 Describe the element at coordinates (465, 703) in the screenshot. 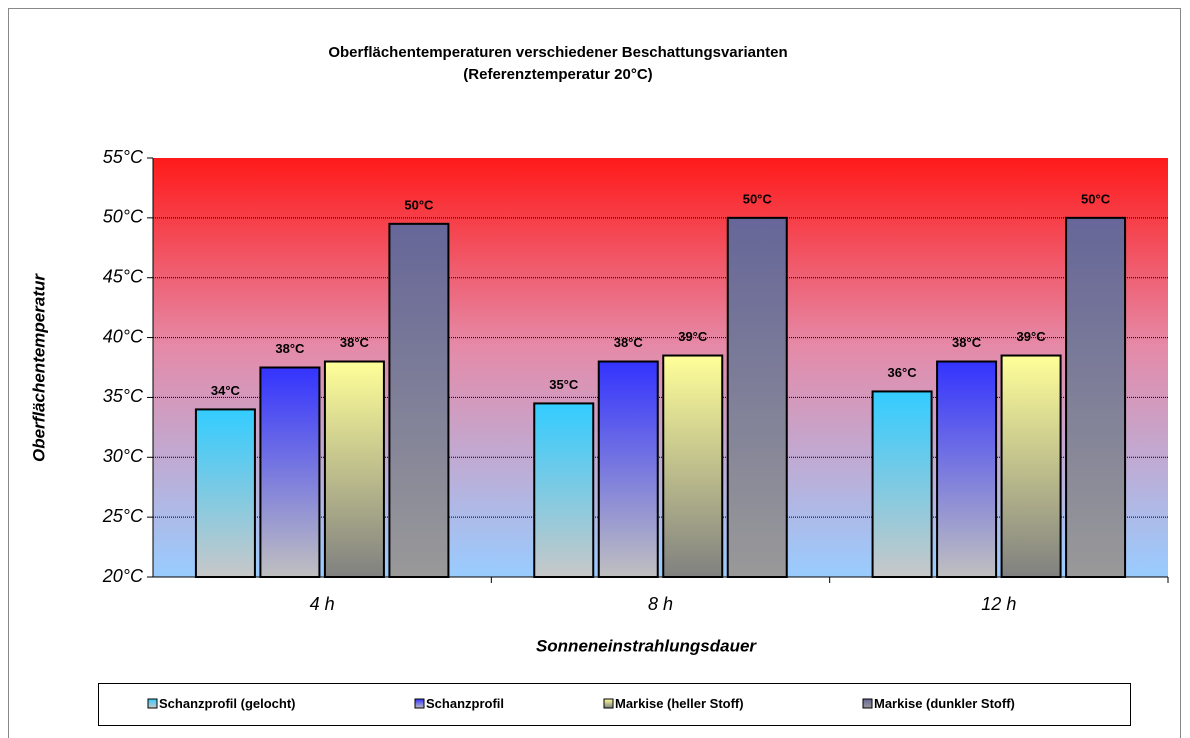

I see `legend-label: Schanzprofil` at that location.